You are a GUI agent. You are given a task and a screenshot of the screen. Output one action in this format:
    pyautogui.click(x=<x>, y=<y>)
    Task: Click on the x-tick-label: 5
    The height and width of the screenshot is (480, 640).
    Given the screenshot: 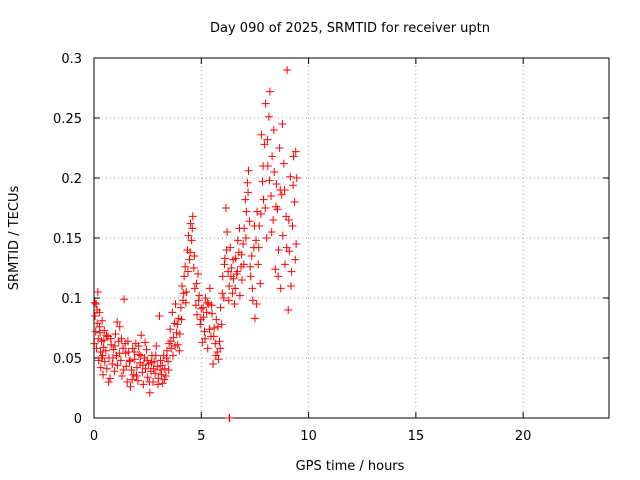 What is the action you would take?
    pyautogui.click(x=201, y=436)
    